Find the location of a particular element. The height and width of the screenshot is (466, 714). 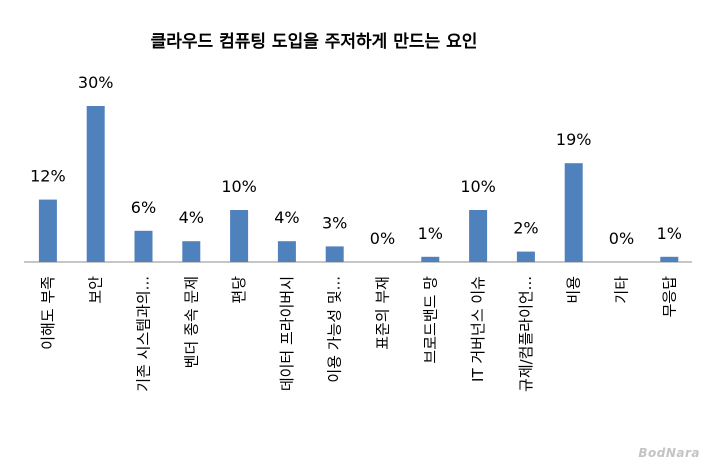

category-label: 브로드밴드 망 is located at coordinates (430, 320).